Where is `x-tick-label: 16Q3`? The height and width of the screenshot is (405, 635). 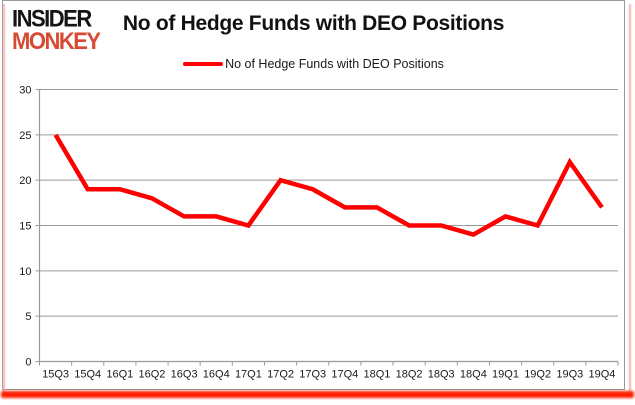 x-tick-label: 16Q3 is located at coordinates (184, 375).